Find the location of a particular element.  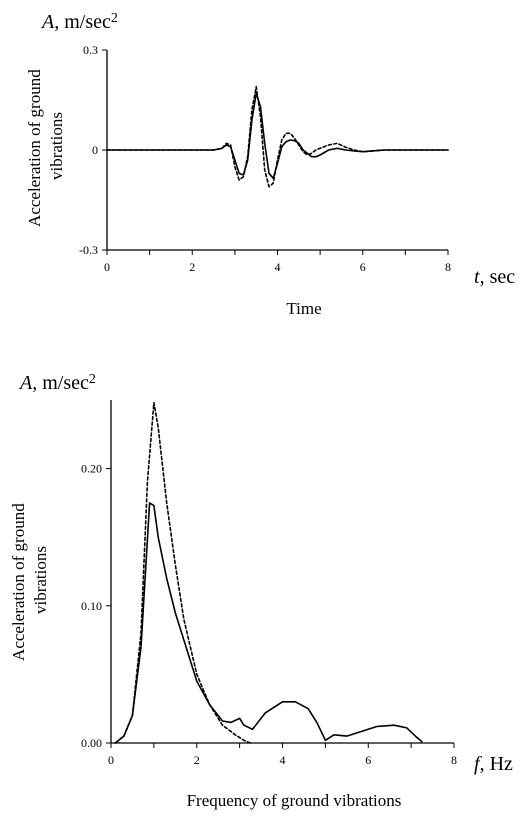

chart-2-x-tick-label: 6 is located at coordinates (368, 760).